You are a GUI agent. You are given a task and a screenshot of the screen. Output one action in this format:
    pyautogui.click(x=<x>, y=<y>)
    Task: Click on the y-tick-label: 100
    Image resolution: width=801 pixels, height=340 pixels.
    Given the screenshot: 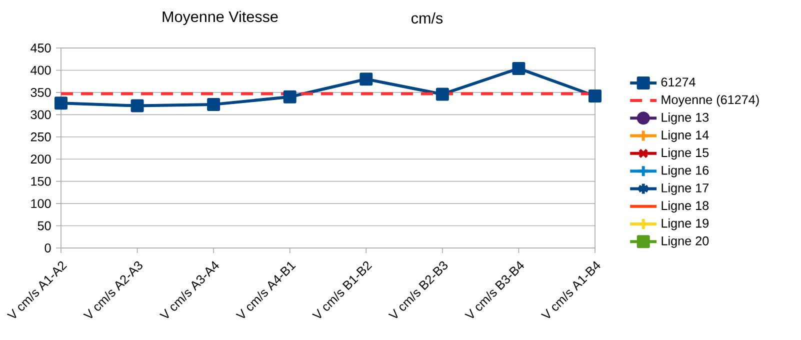 What is the action you would take?
    pyautogui.click(x=41, y=203)
    